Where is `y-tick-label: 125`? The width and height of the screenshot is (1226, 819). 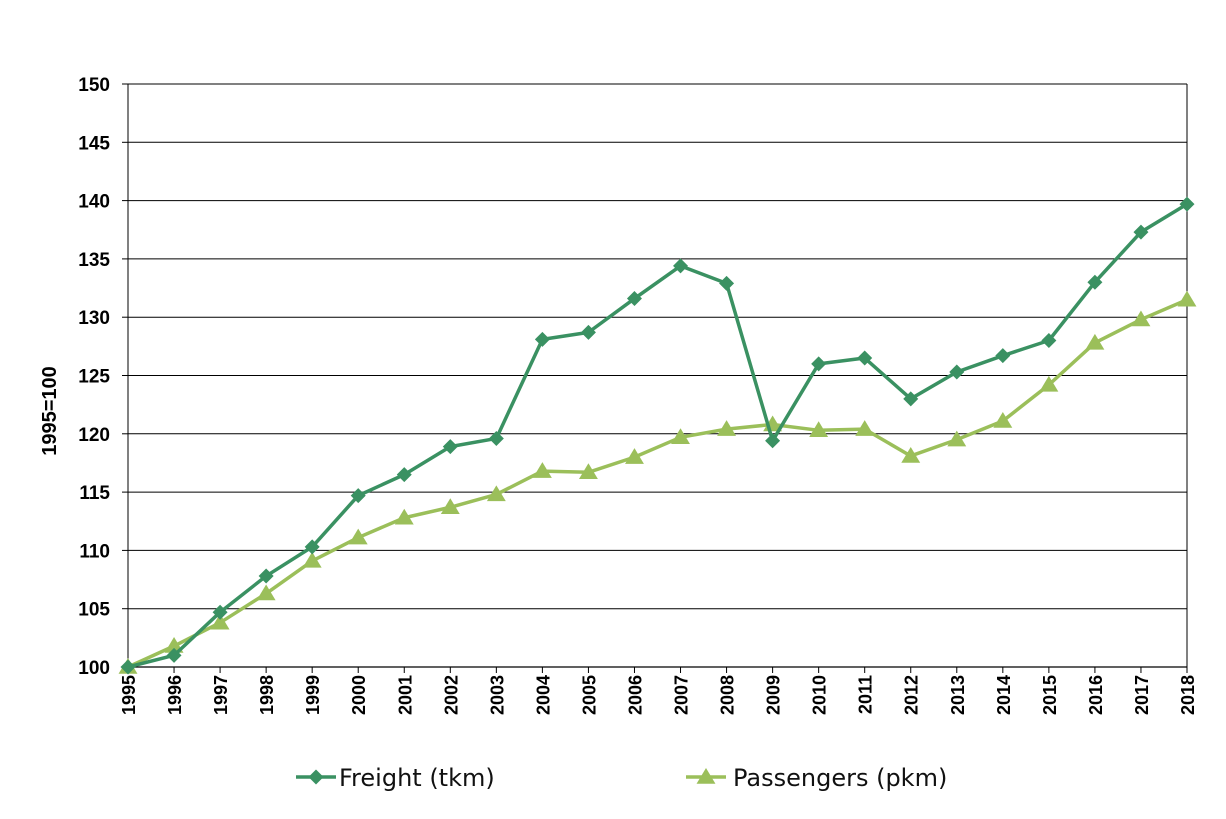 y-tick-label: 125 is located at coordinates (94, 377).